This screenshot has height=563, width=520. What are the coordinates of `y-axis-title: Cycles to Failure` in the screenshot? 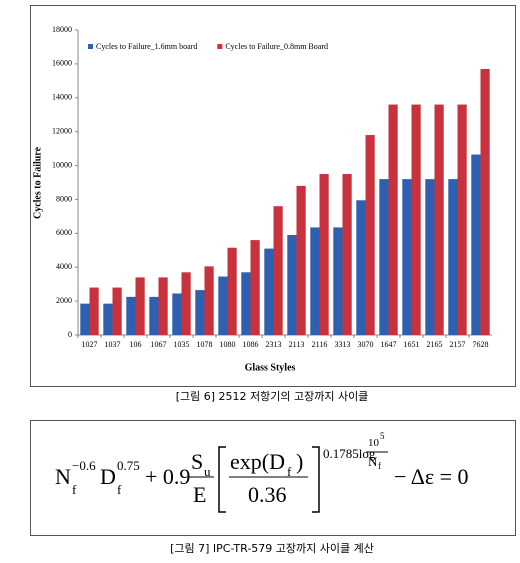 It's located at (37, 182).